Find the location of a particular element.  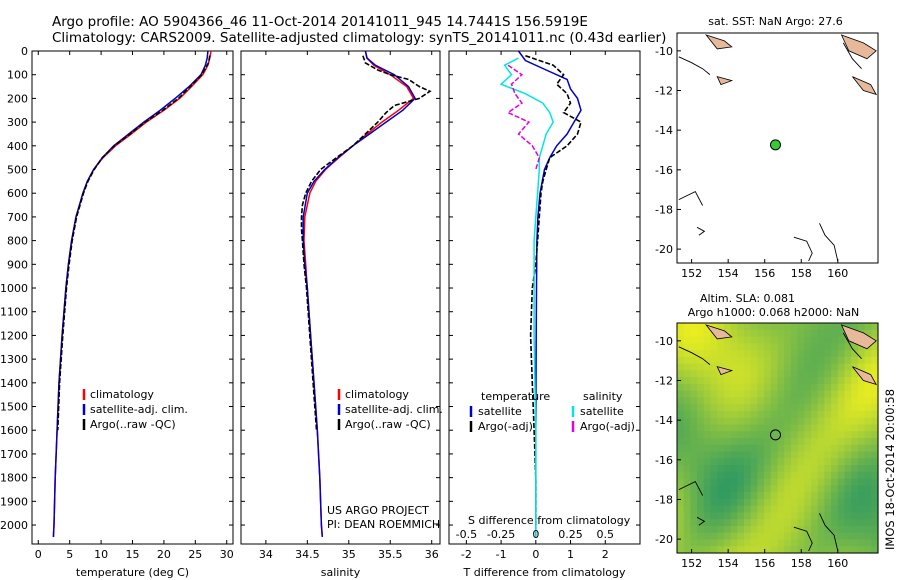

temperature-legend-label: climatology is located at coordinates (122, 394).